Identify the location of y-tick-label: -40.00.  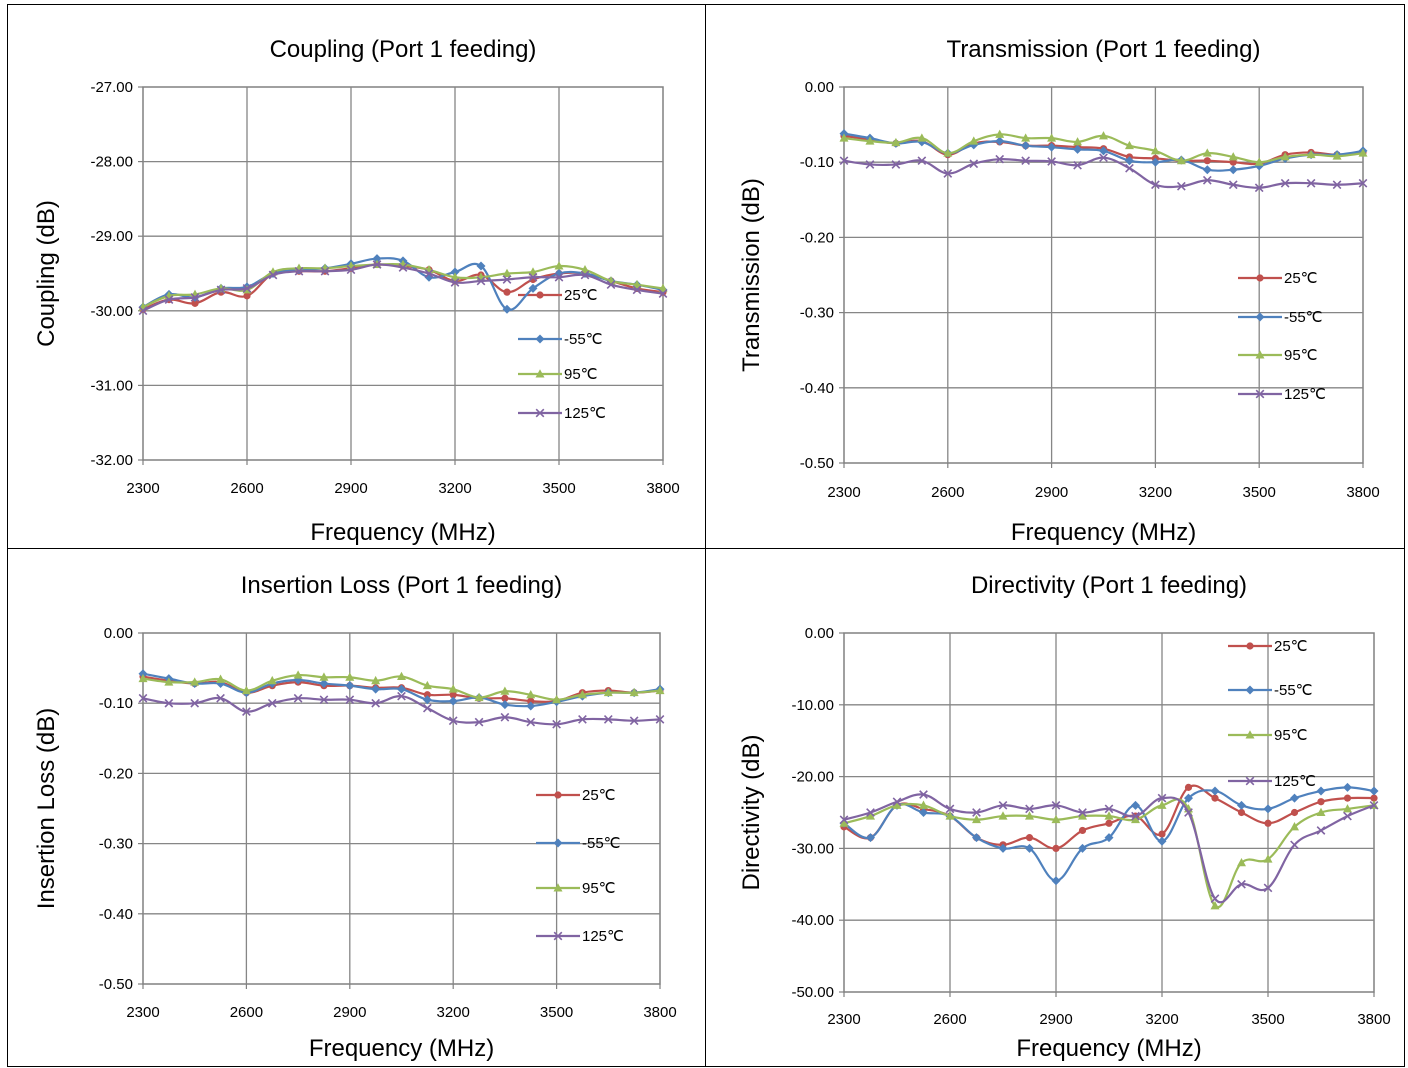
(812, 920).